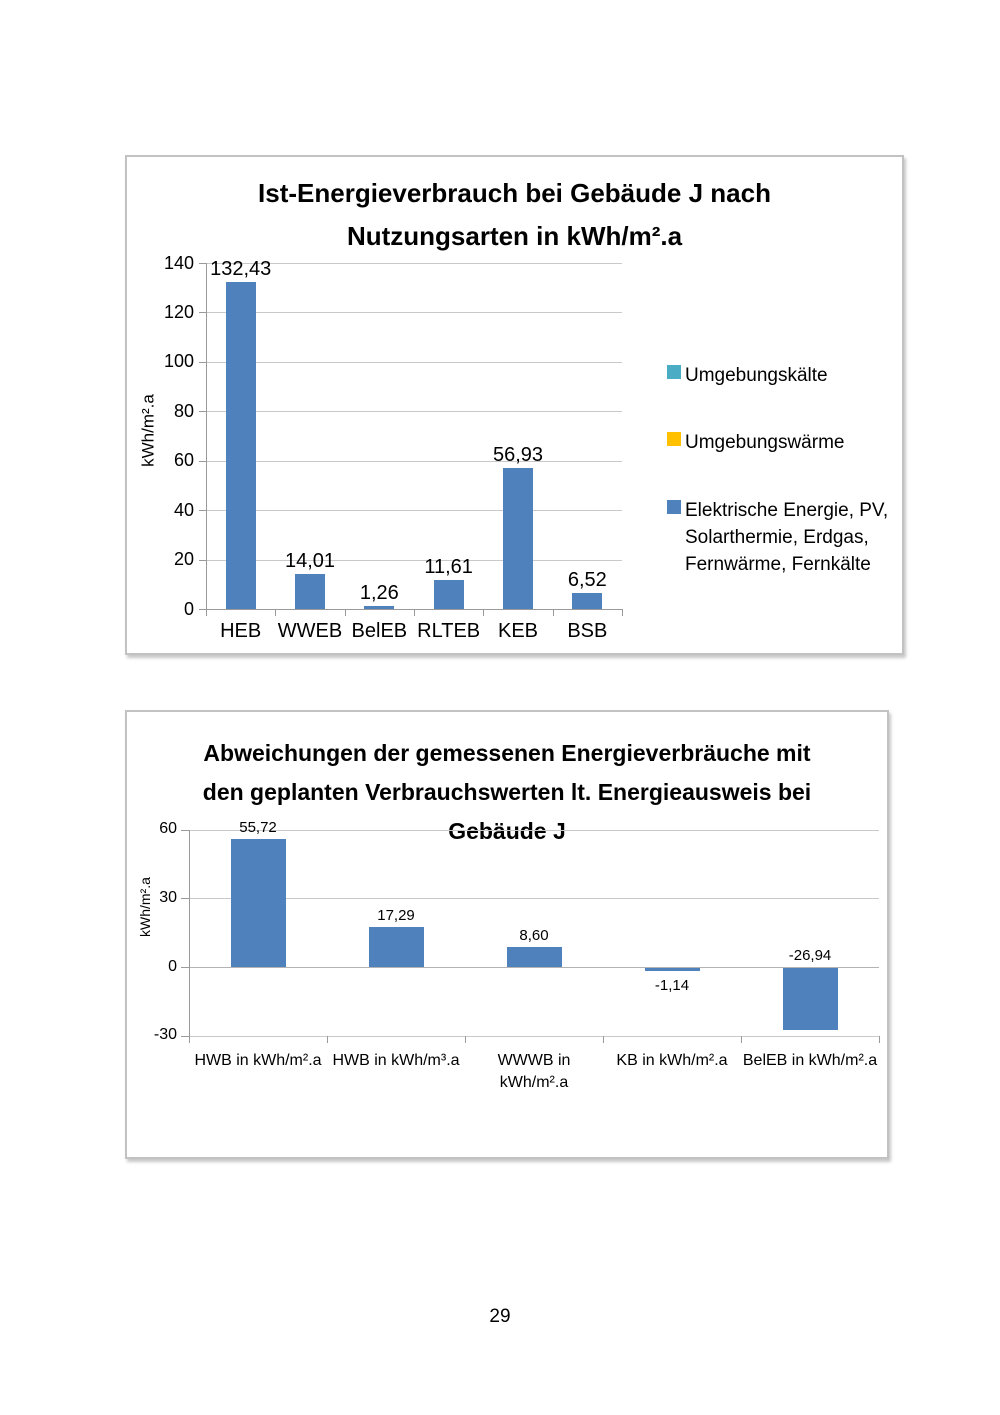 Image resolution: width=1000 pixels, height=1415 pixels. Describe the element at coordinates (672, 1060) in the screenshot. I see `x-category-label: KB in kWh/m².a` at that location.